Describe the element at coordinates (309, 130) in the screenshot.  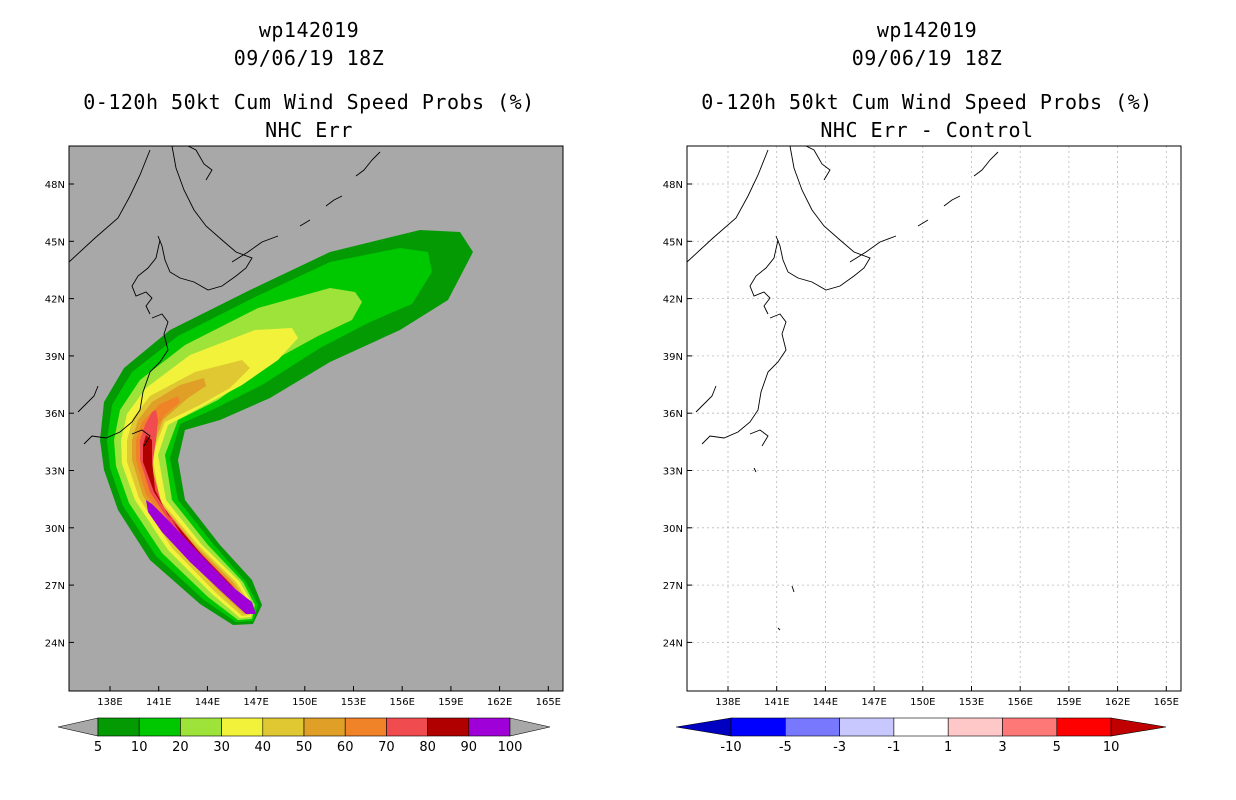
I see `product-subtitle: NHC Err` at that location.